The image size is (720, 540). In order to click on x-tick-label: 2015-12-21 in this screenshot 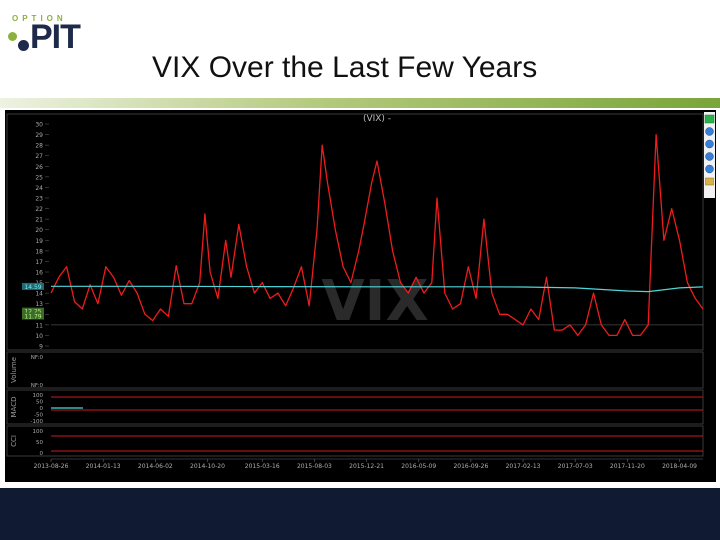, I will do `click(366, 466)`.